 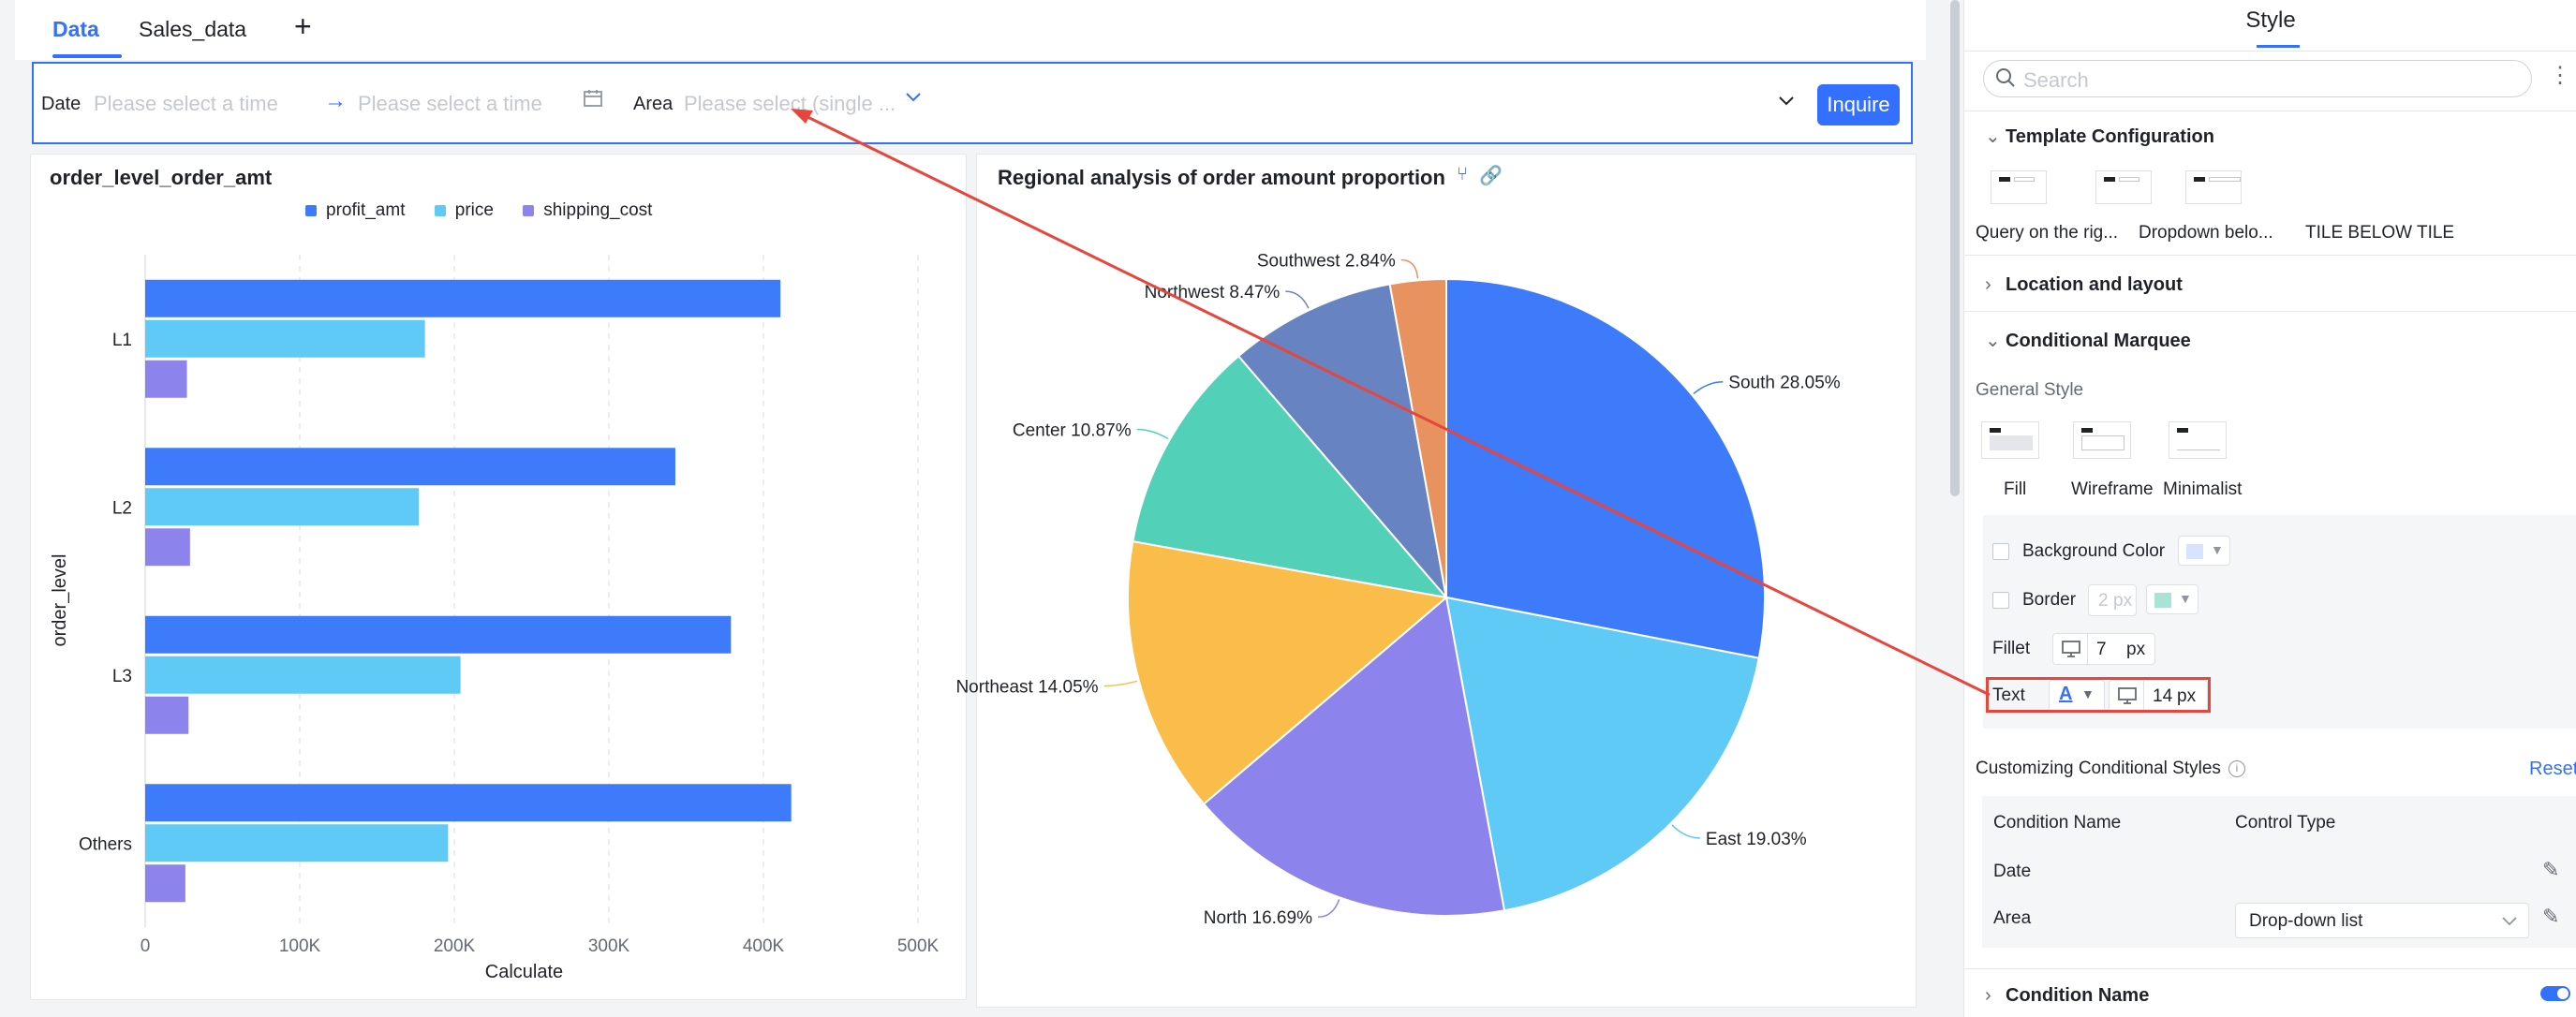 I want to click on bar-shipping_cost-L2, so click(x=168, y=547).